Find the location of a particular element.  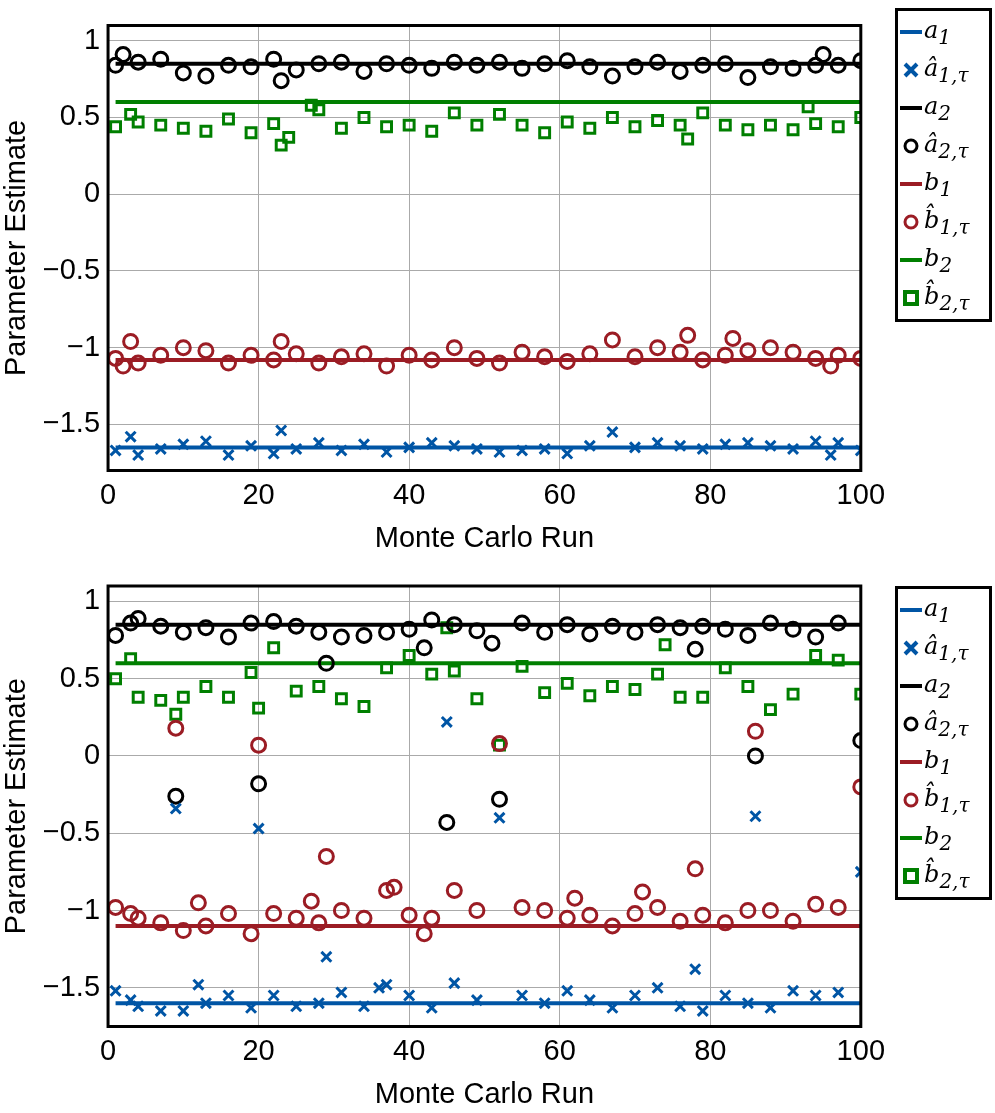

x-tick-label: 40 is located at coordinates (409, 1049).